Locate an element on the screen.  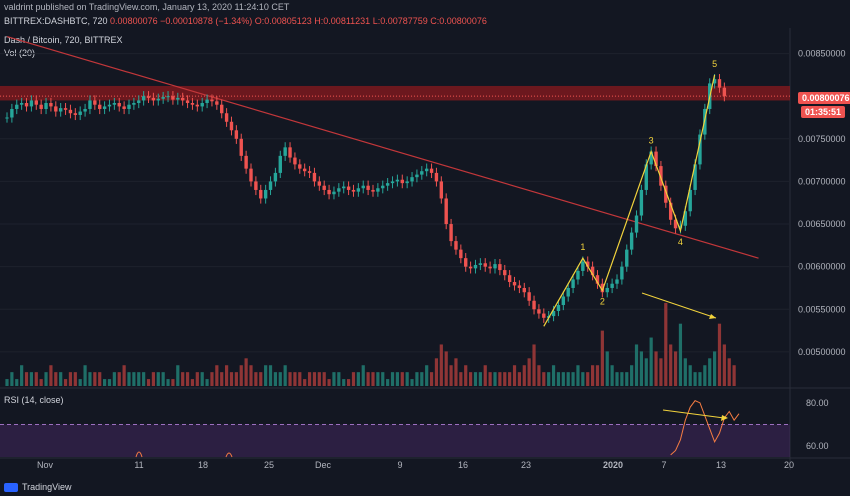
y-tick-label: 0.00700000 is located at coordinates (822, 181).